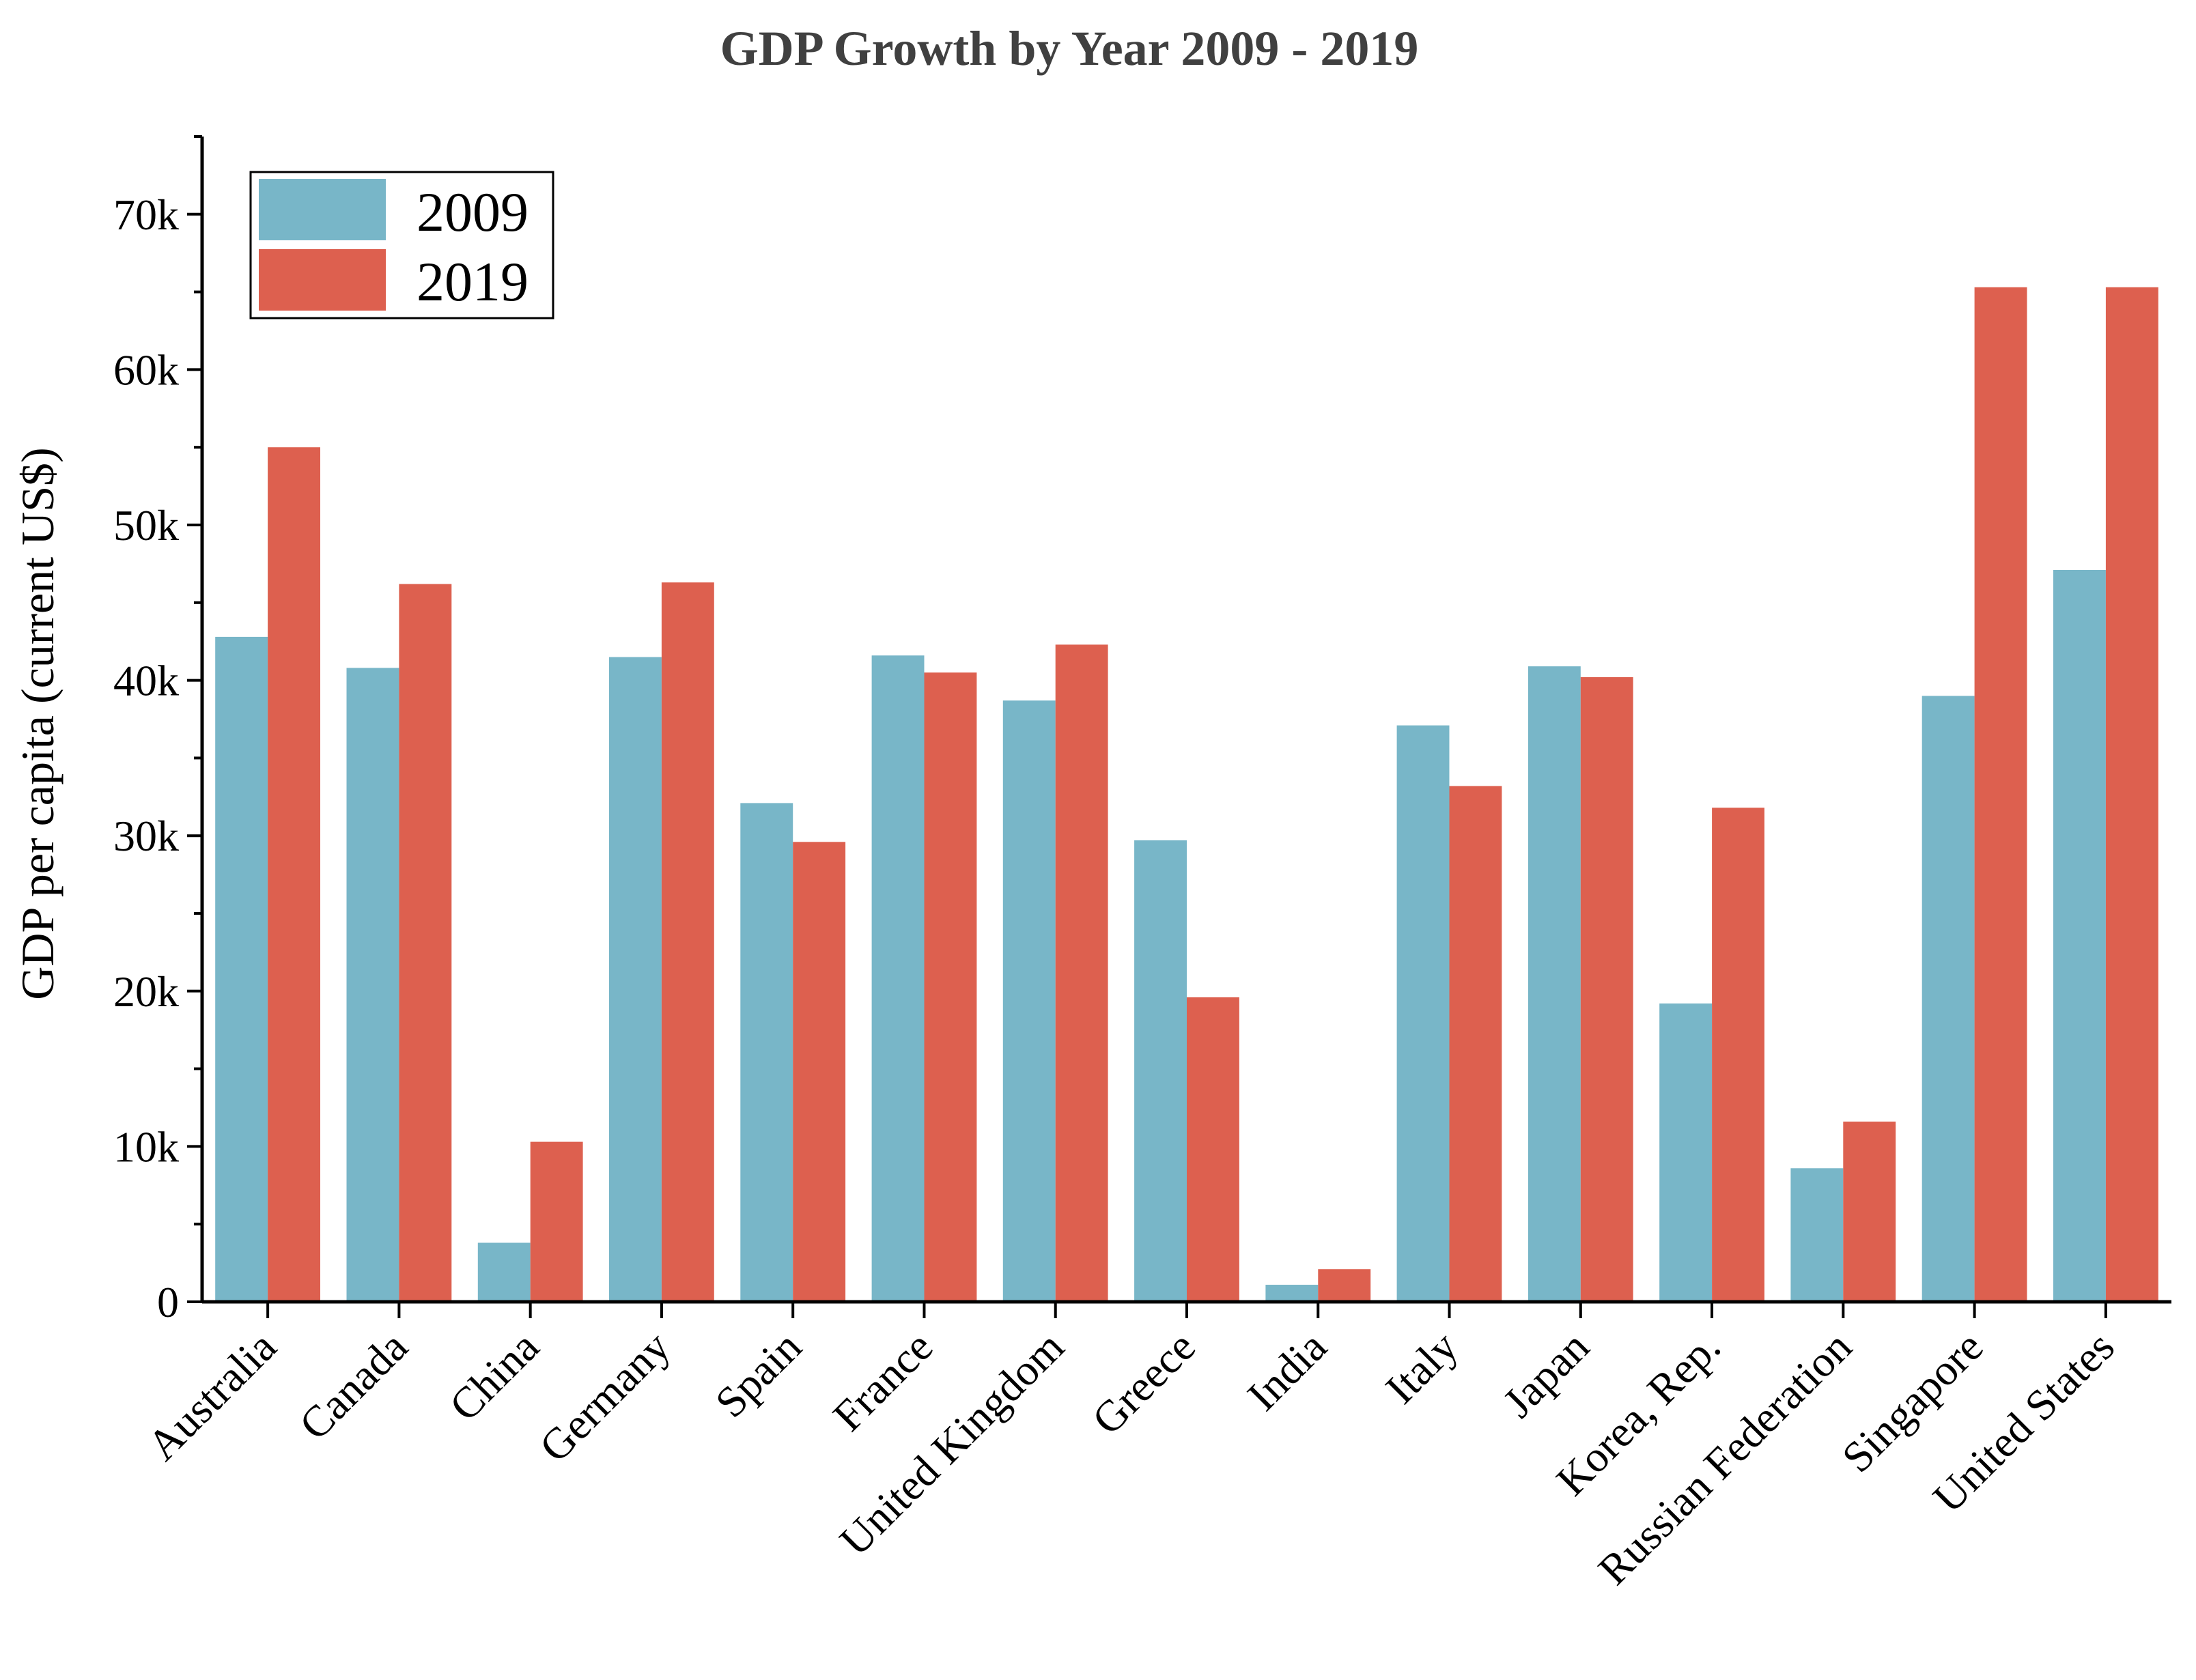 This screenshot has width=2196, height=1680. What do you see at coordinates (38, 723) in the screenshot?
I see `y-axis-label: GDP per capita (current US$)` at bounding box center [38, 723].